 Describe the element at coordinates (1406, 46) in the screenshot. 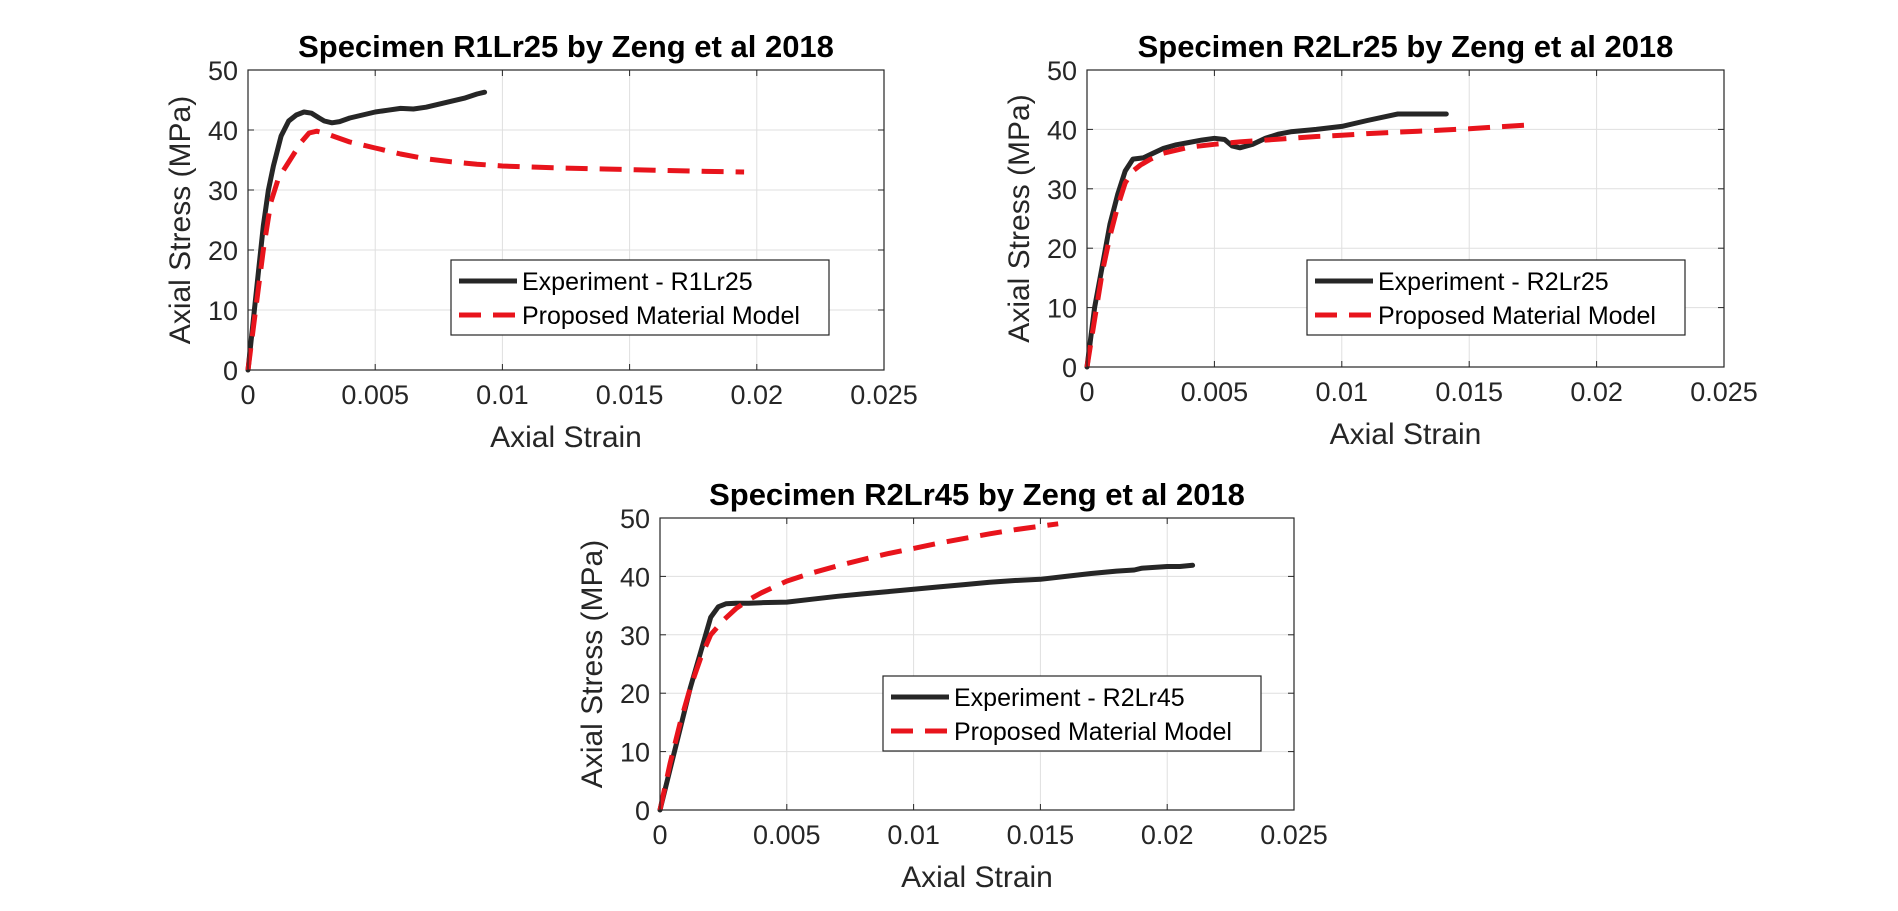

I see `chart-title: Specimen R2Lr25 by Zeng et al 2018` at that location.